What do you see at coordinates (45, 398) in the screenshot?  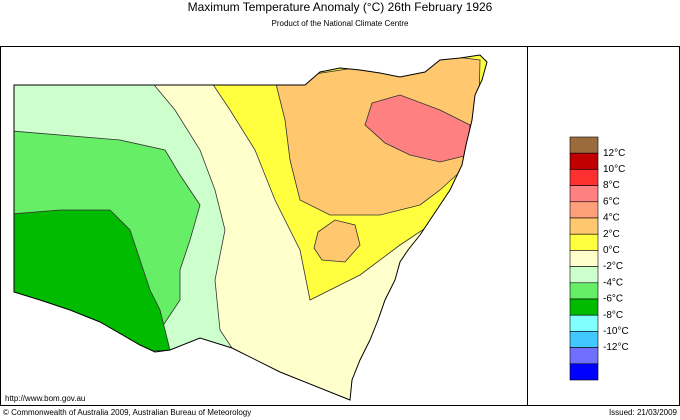 I see `source-url: http://www.bom.gov.au` at bounding box center [45, 398].